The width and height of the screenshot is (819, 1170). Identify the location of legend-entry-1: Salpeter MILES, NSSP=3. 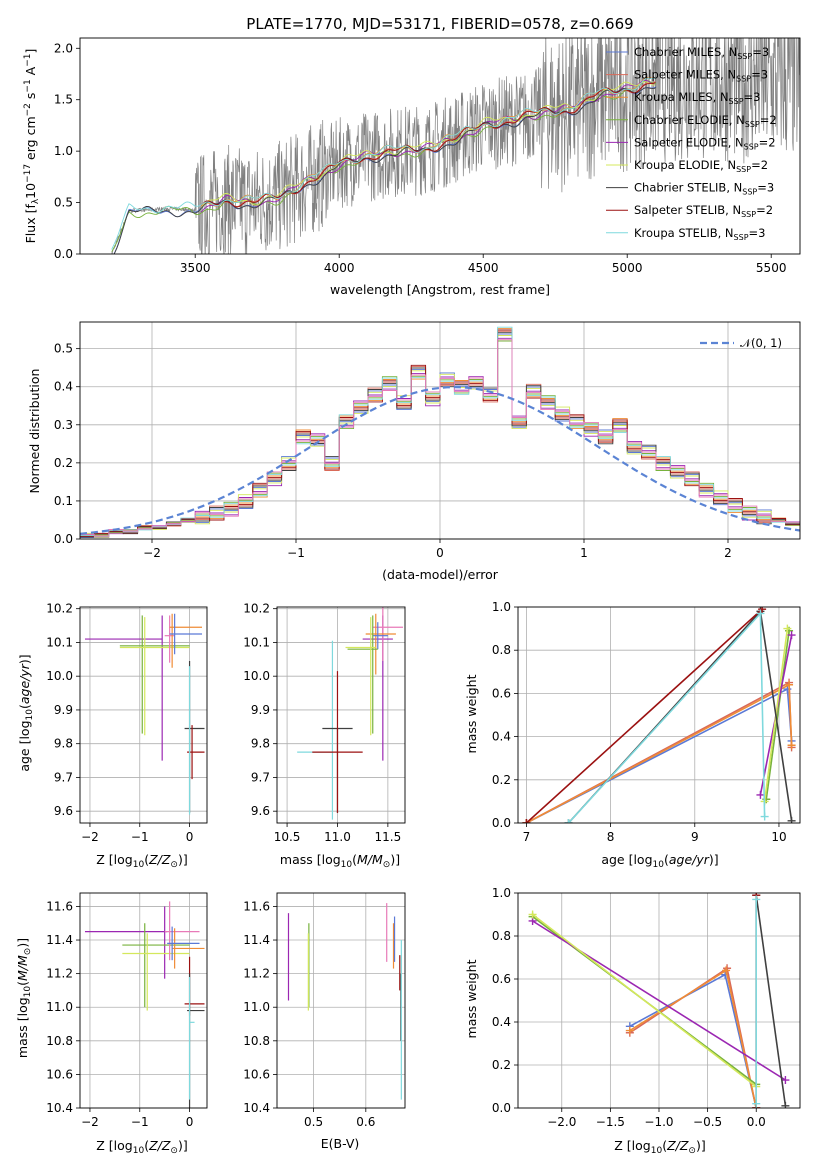
(701, 76).